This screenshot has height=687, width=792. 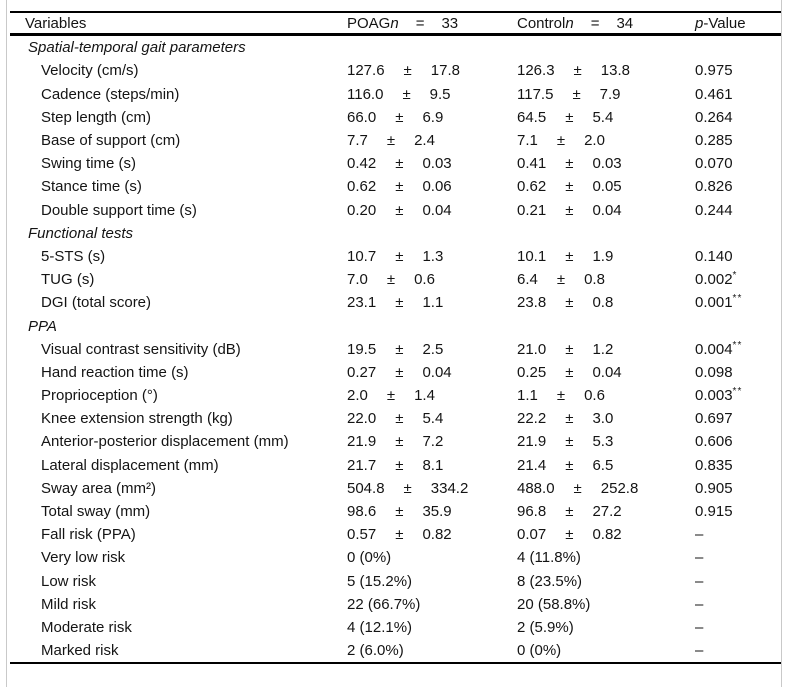 What do you see at coordinates (527, 396) in the screenshot?
I see `mean-value: 1.1` at bounding box center [527, 396].